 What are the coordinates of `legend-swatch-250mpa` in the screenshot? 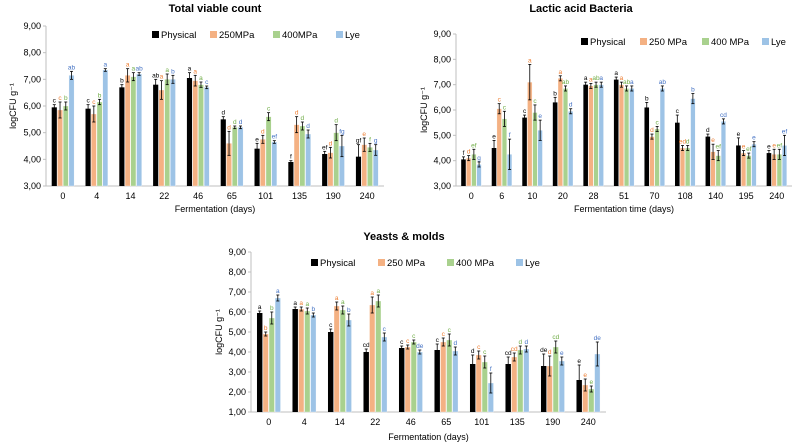 It's located at (213, 34).